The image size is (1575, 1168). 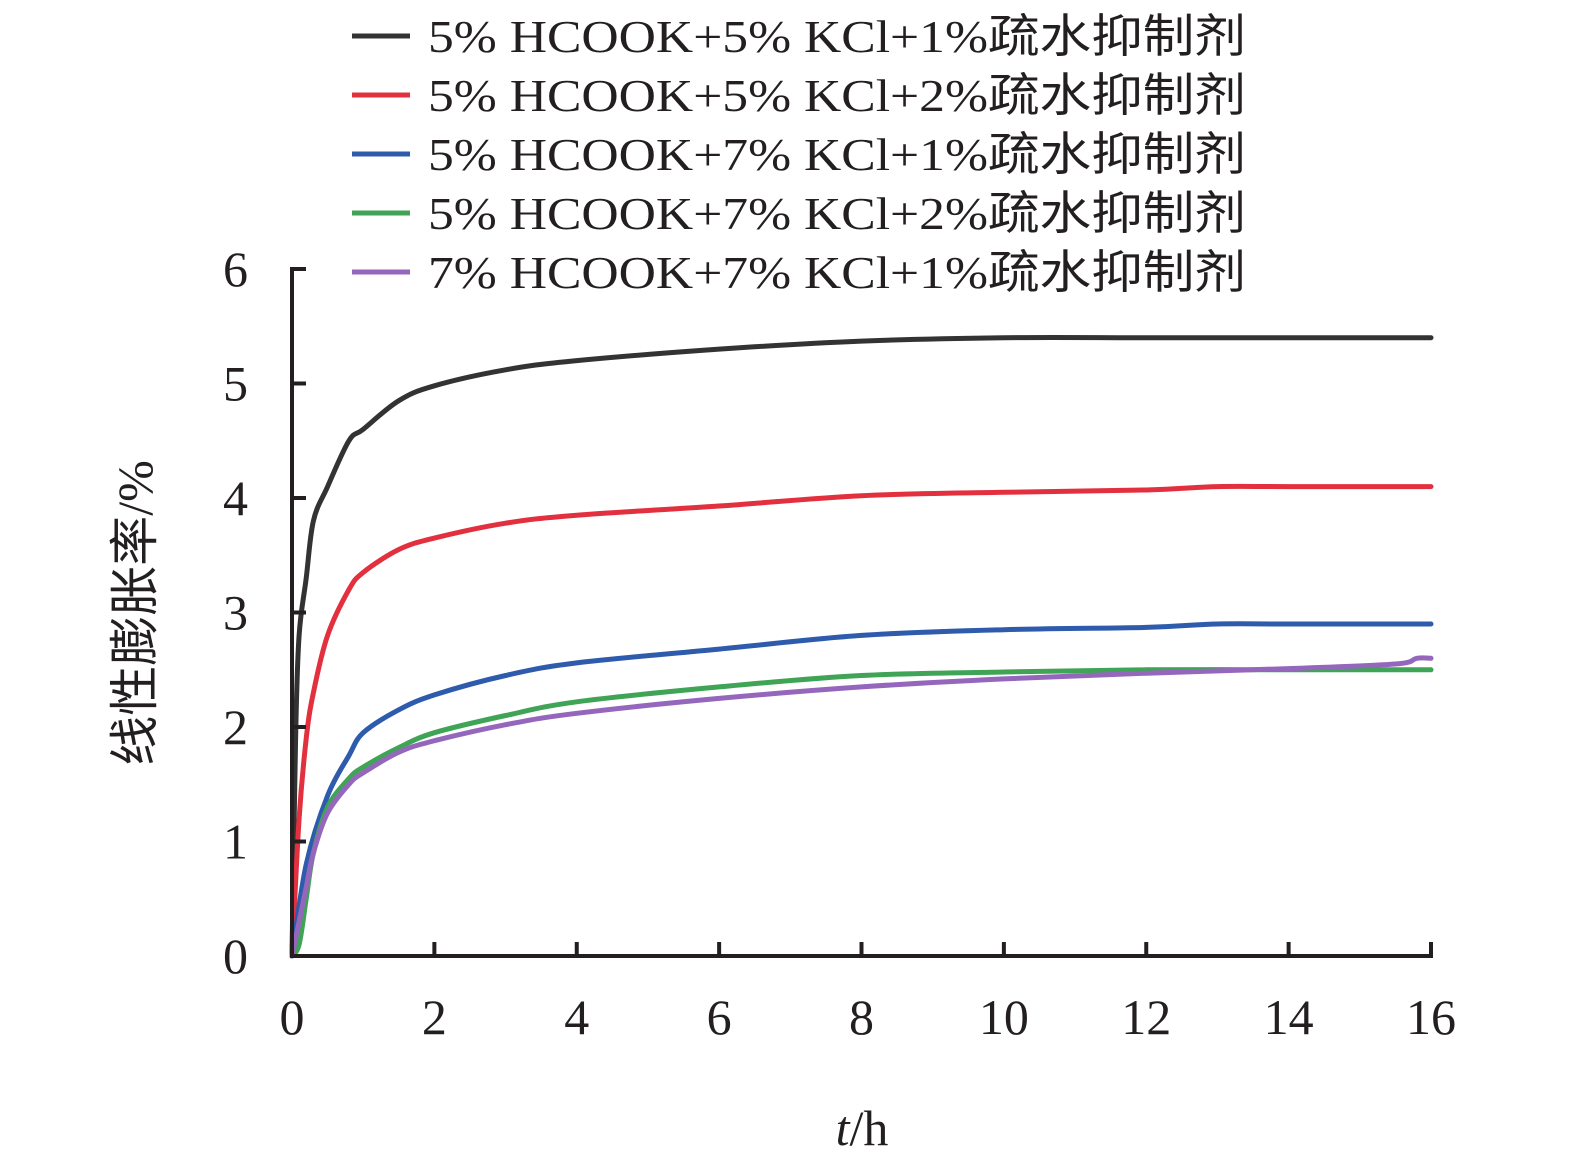 I want to click on y-tick-label: 4, so click(x=235, y=498).